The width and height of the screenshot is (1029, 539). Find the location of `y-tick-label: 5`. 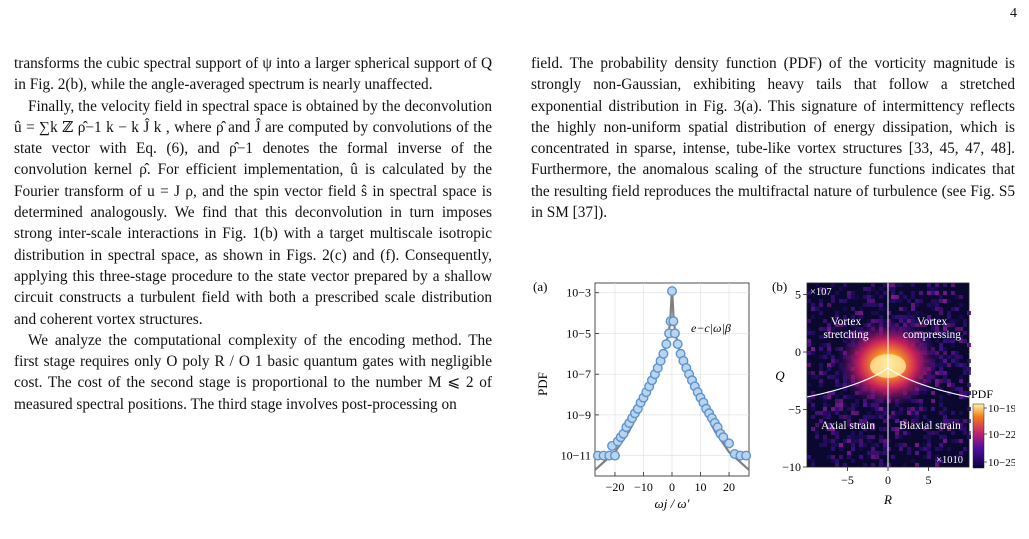

y-tick-label: 5 is located at coordinates (798, 295).